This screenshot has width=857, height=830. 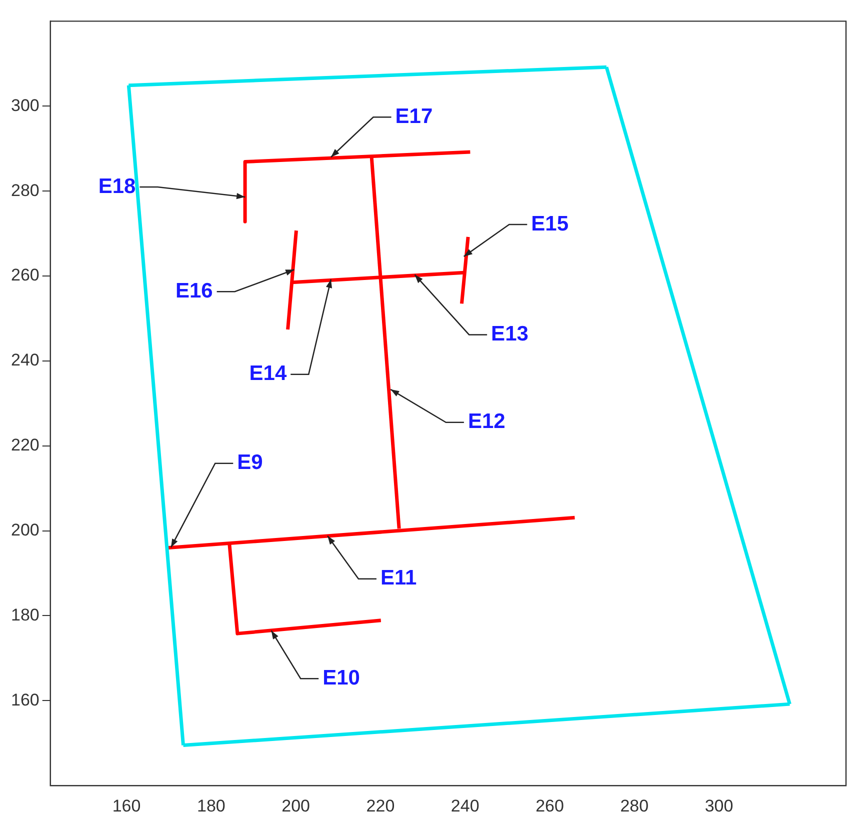 What do you see at coordinates (341, 678) in the screenshot?
I see `annotation: E10` at bounding box center [341, 678].